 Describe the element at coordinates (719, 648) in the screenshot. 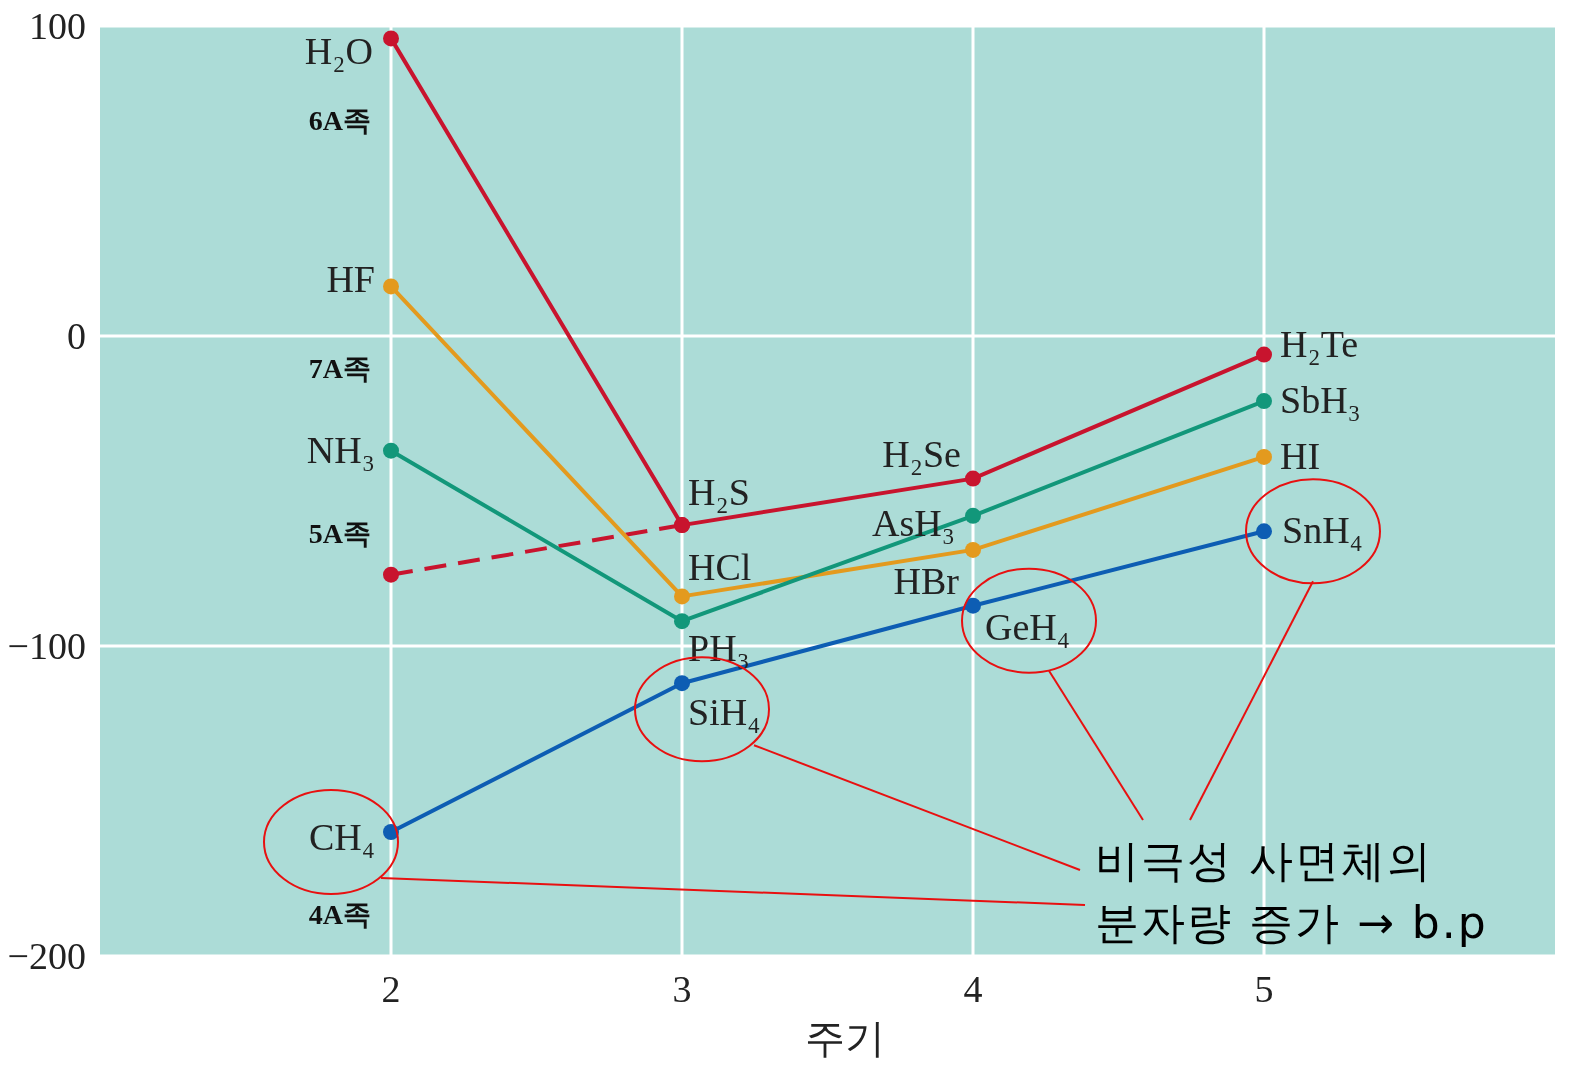

I see `annotation: PH₃` at that location.